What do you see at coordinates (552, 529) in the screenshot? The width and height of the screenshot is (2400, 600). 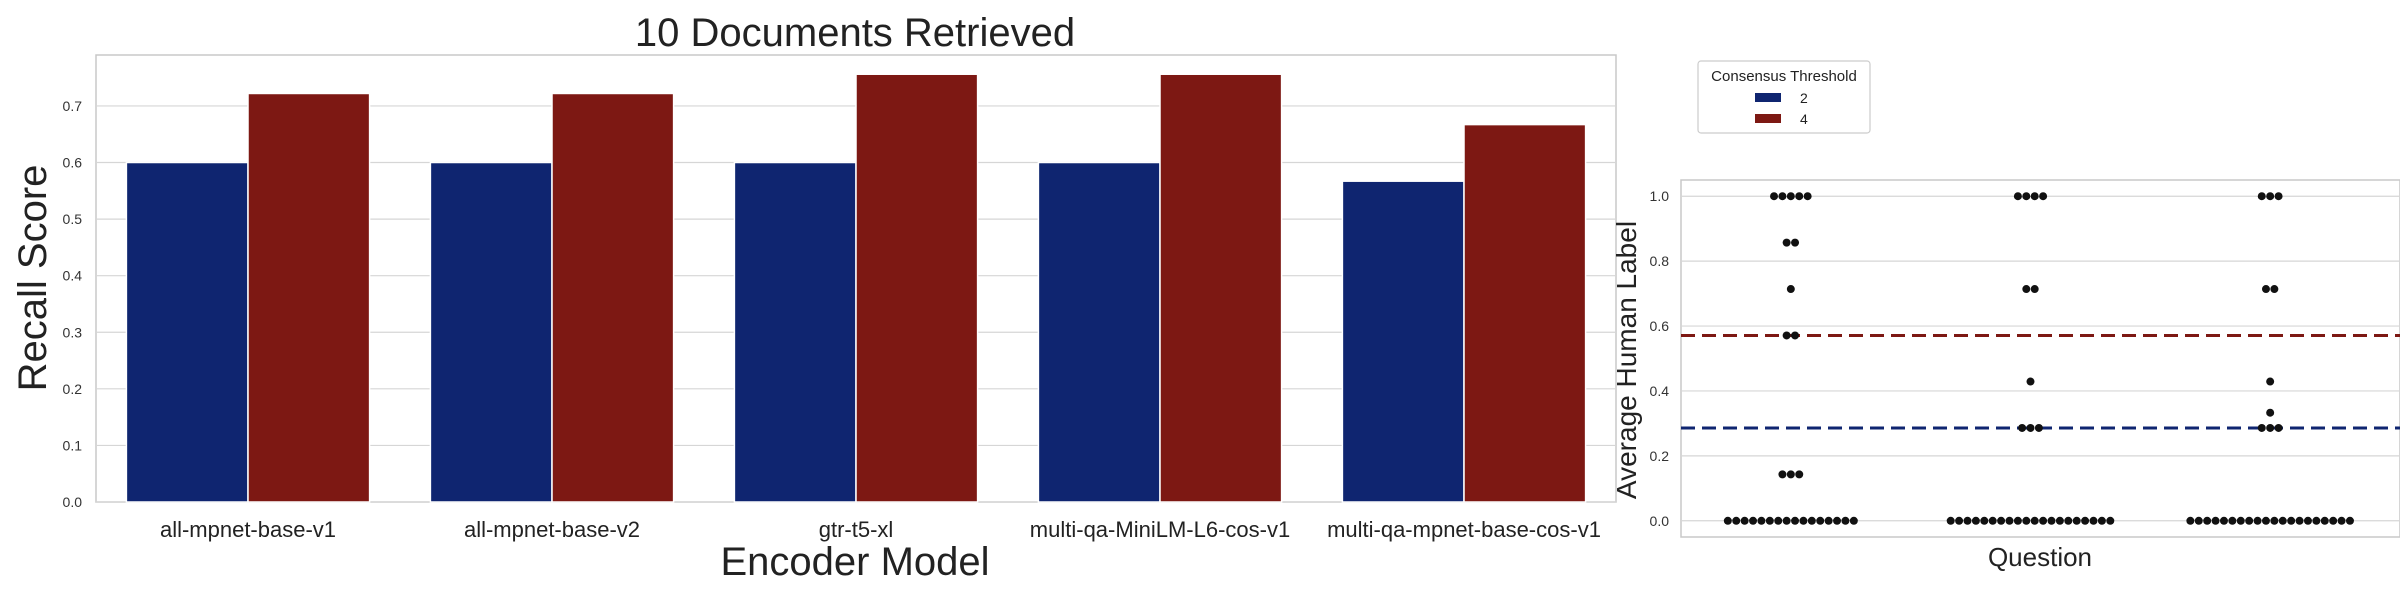 I see `bar-x-tick-label: all-mpnet-base-v2` at bounding box center [552, 529].